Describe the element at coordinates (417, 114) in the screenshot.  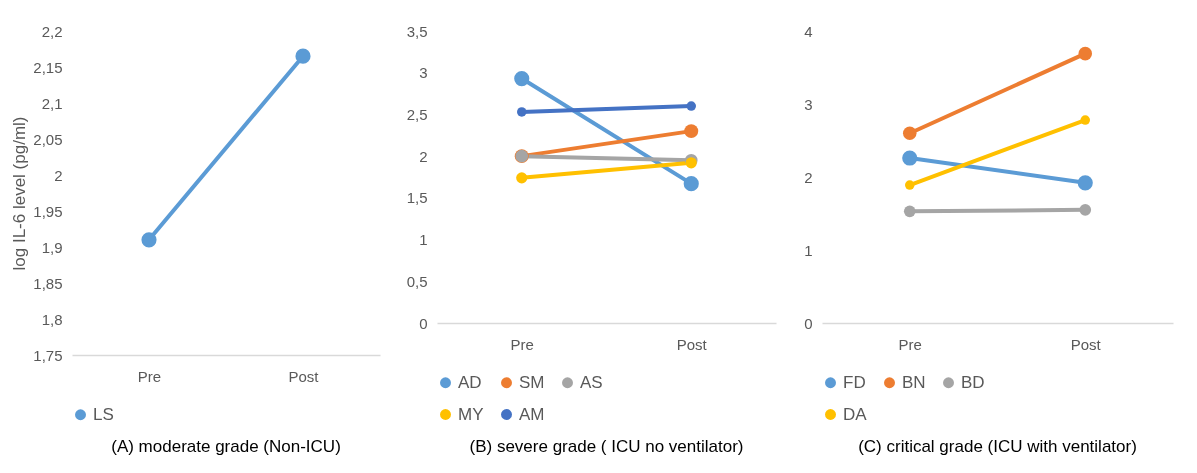
I see `y-tick-label: 2,5` at that location.